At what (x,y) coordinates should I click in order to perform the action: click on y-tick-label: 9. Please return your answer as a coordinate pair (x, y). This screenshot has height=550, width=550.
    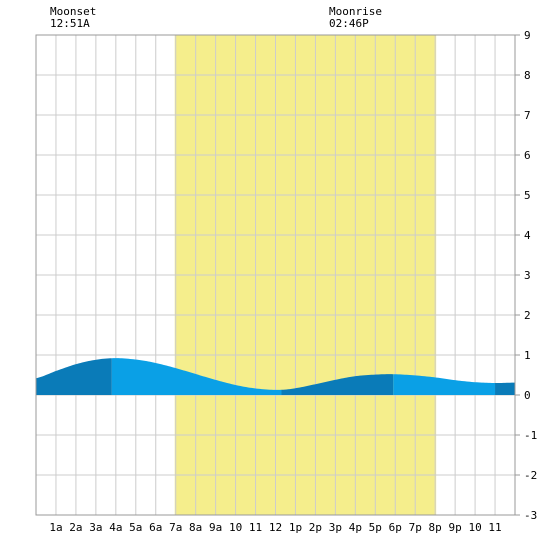
    Looking at the image, I should click on (527, 35).